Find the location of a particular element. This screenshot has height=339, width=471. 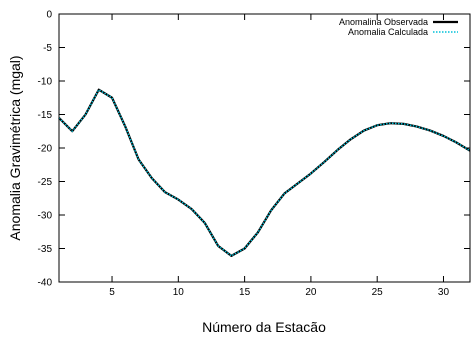

x-tick-label: 20 is located at coordinates (311, 292).